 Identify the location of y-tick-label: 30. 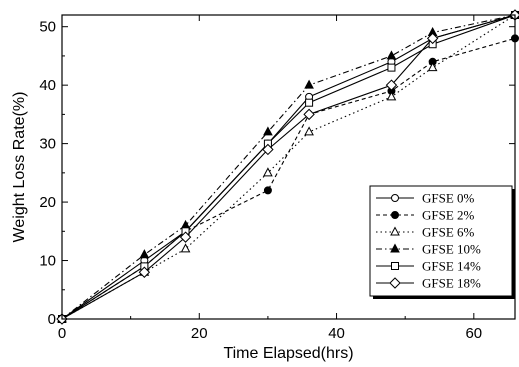
(47, 144).